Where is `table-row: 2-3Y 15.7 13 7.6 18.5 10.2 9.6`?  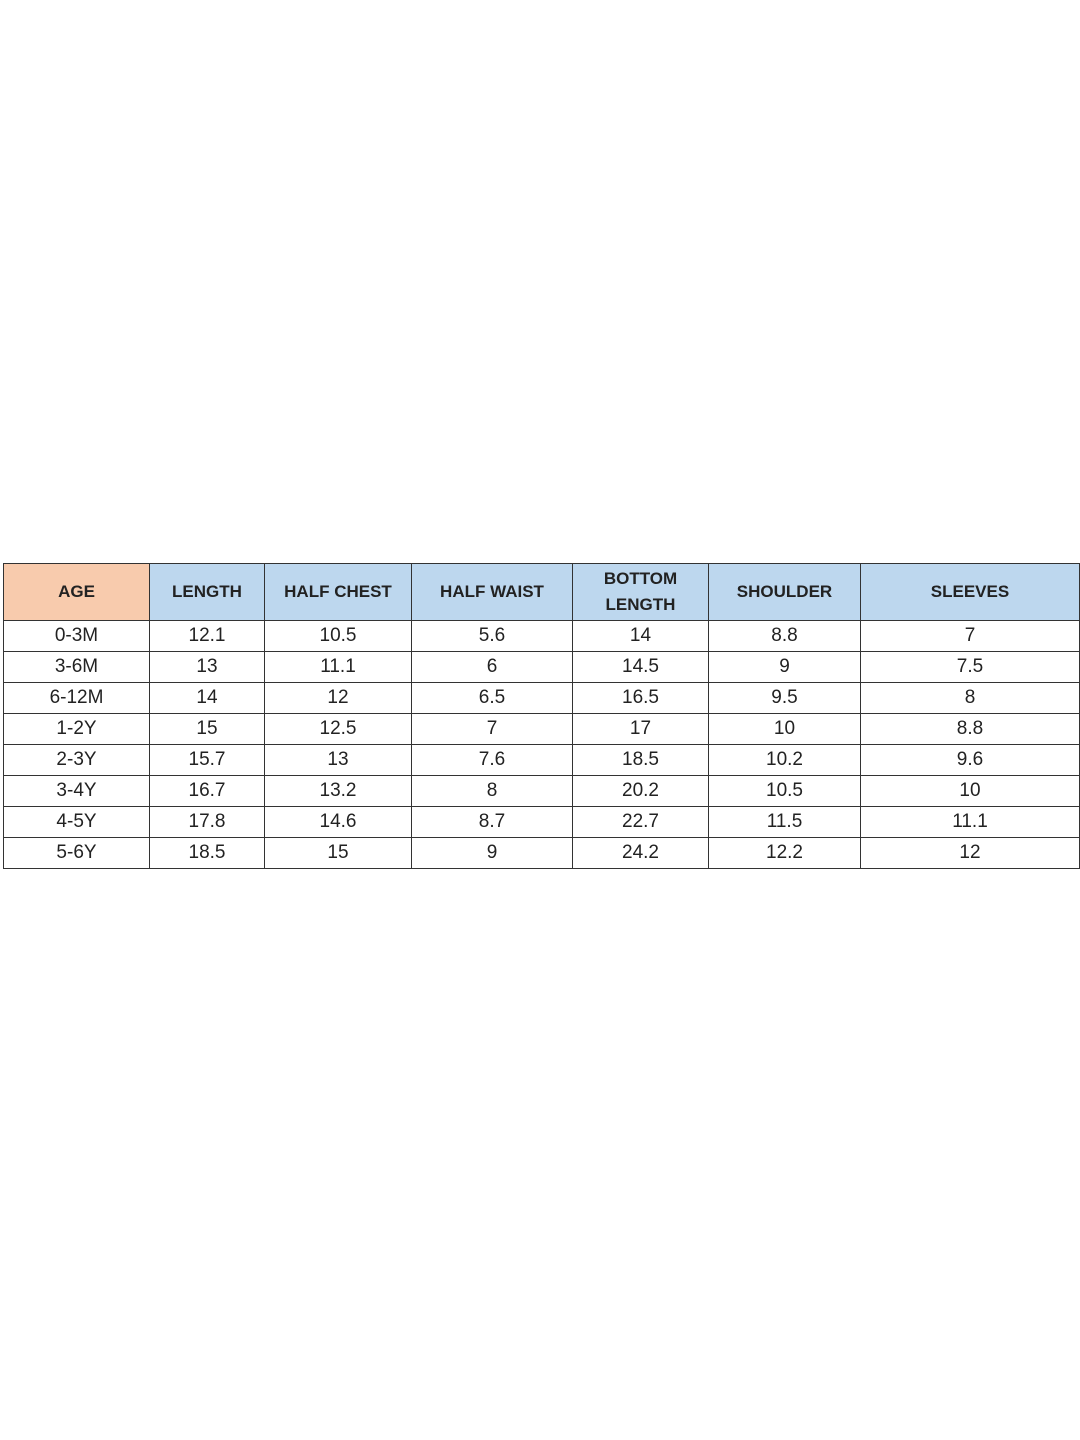
table-row: 2-3Y 15.7 13 7.6 18.5 10.2 9.6 is located at coordinates (541, 760).